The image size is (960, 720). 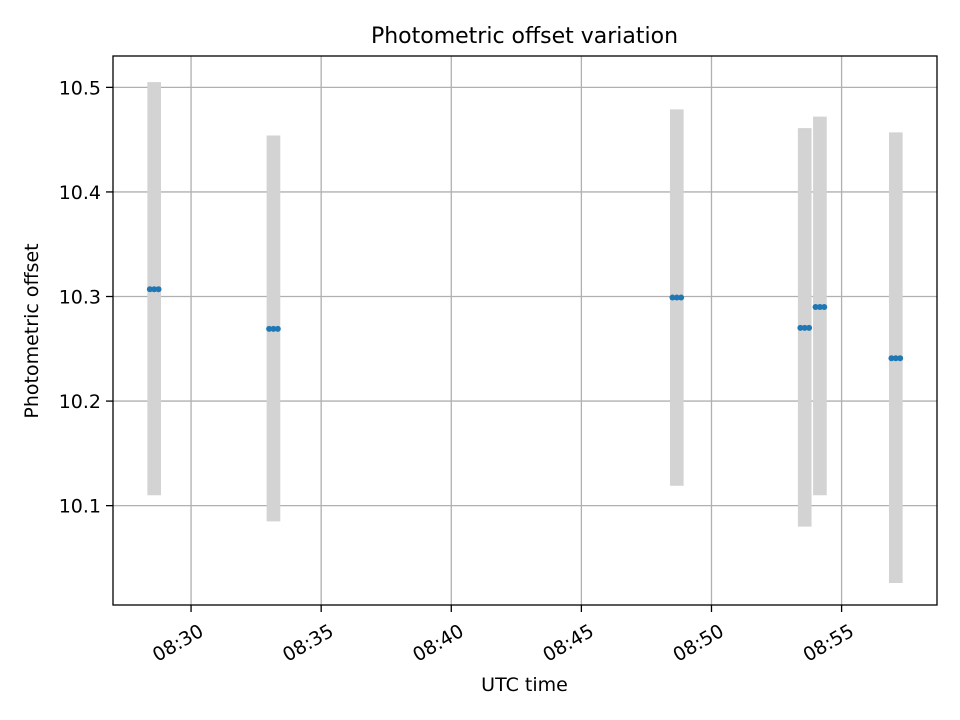 I want to click on y-axis-label: Photometric offset, so click(x=32, y=330).